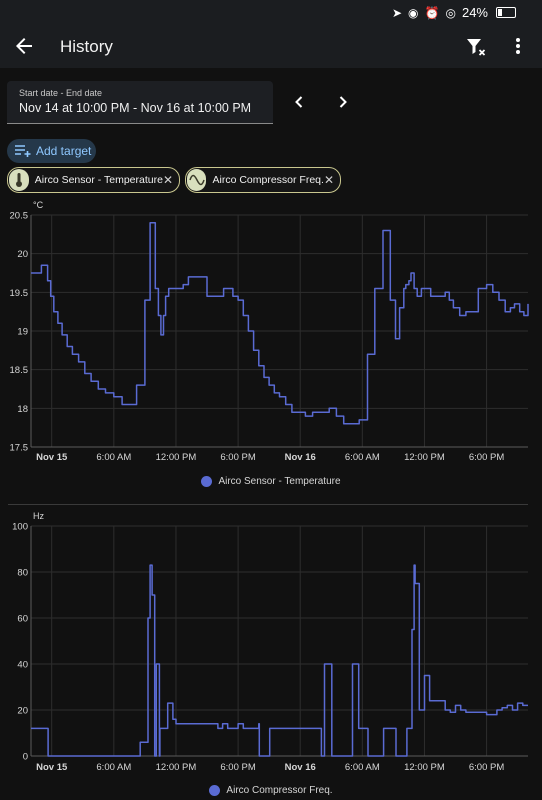 The image size is (542, 800). Describe the element at coordinates (279, 790) in the screenshot. I see `legend-label: Airco Compressor Freq.` at that location.